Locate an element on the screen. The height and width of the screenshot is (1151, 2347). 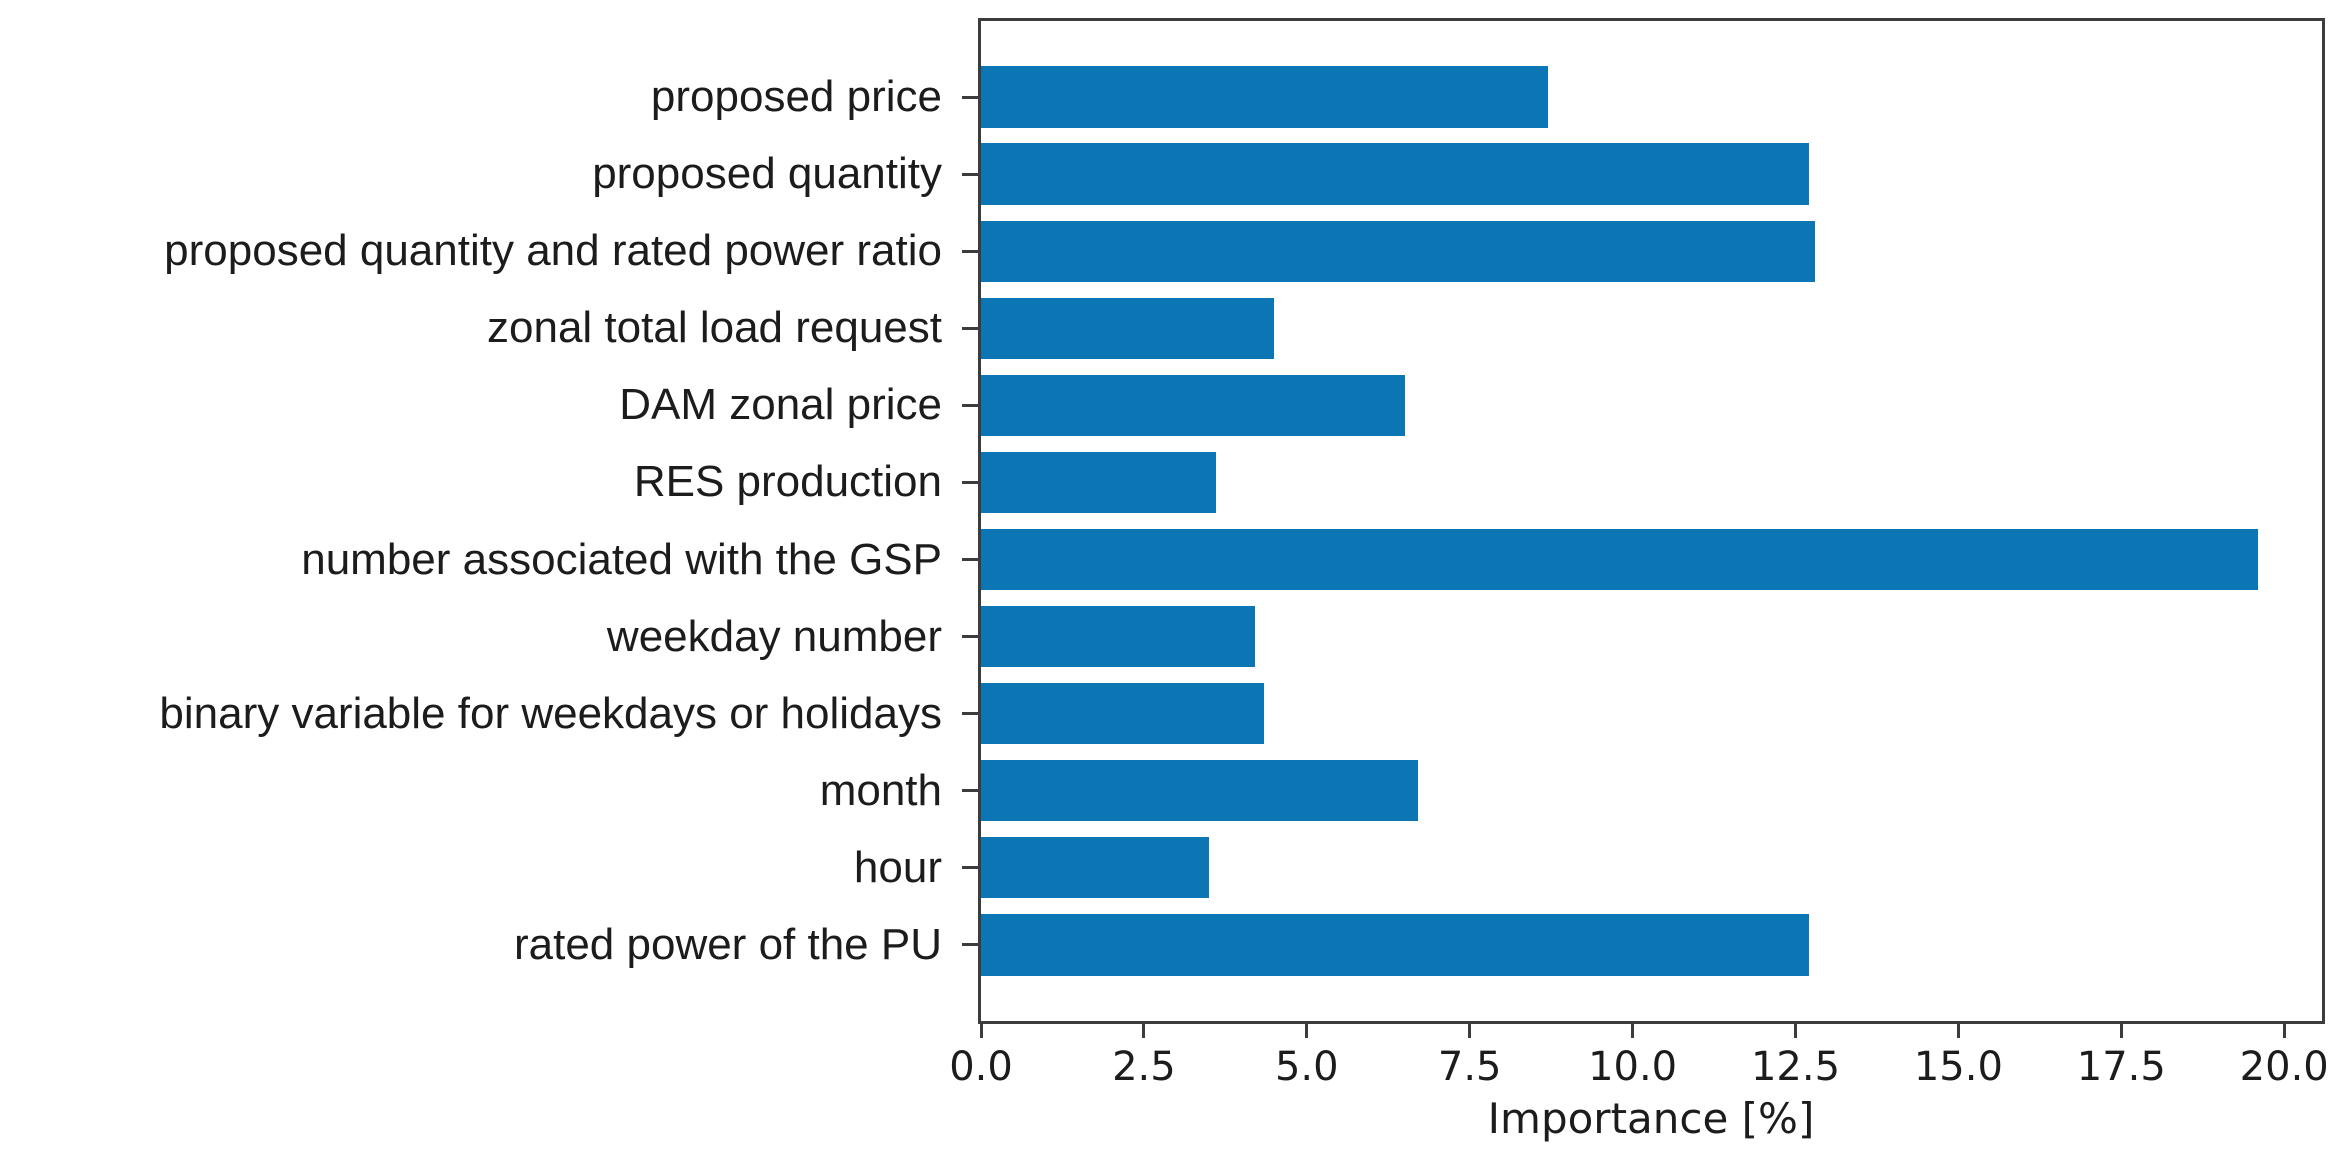
y-tick-label: proposed quantity is located at coordinates (767, 174).